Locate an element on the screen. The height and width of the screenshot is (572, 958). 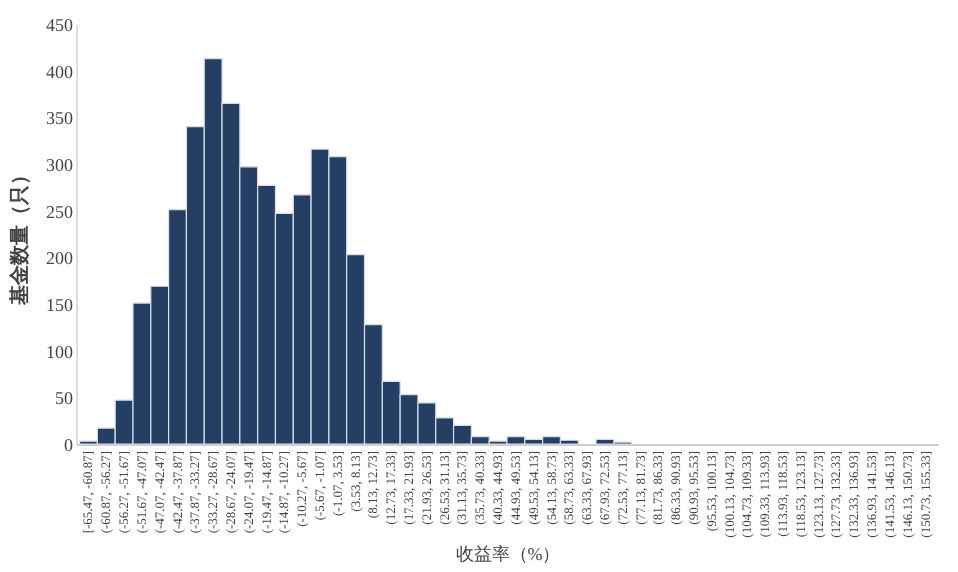
y-tick-label: 100 is located at coordinates (60, 351).